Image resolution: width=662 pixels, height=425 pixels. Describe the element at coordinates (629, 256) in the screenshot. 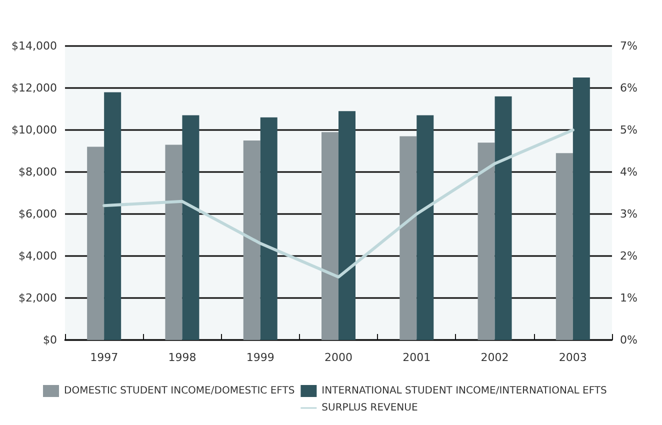

I see `y2-tick-label: 2%` at that location.